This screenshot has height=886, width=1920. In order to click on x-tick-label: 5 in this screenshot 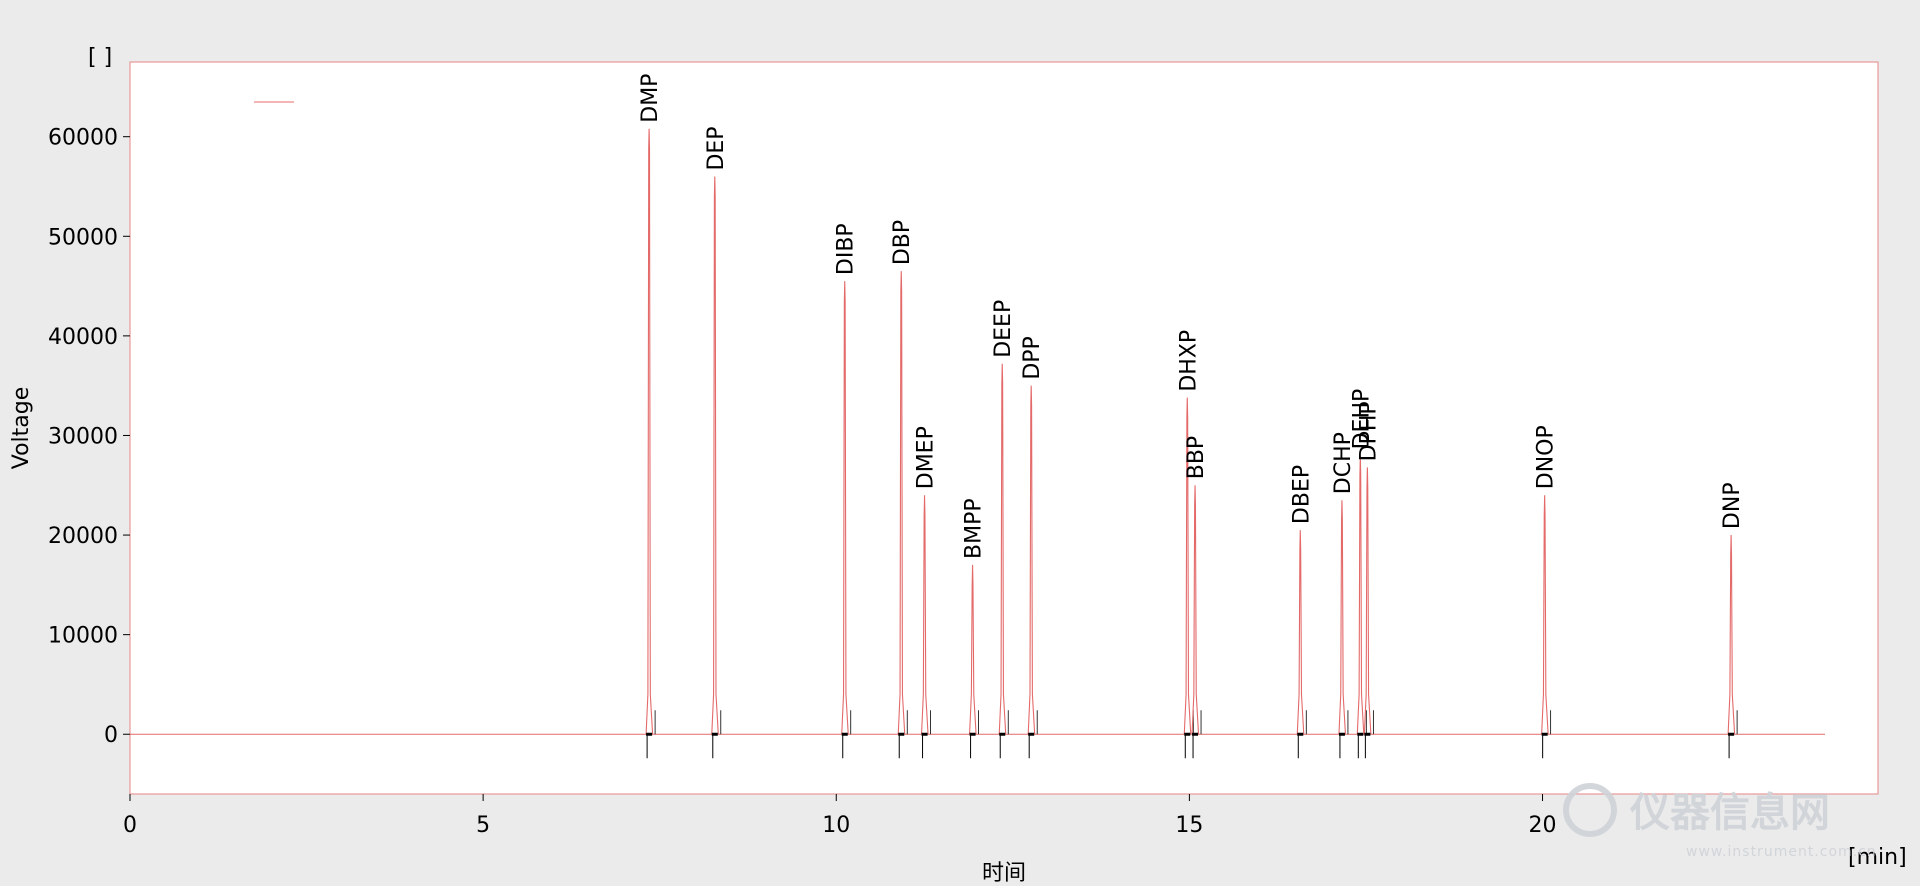, I will do `click(483, 825)`.